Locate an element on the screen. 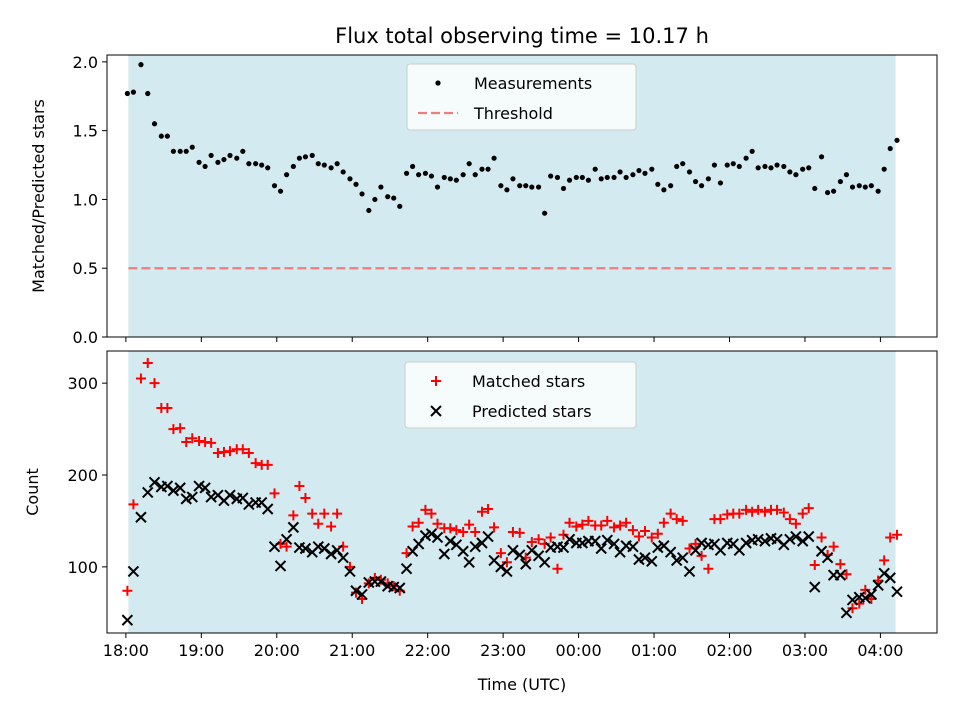 The width and height of the screenshot is (960, 720). x-tick-label: 20:00 is located at coordinates (277, 650).